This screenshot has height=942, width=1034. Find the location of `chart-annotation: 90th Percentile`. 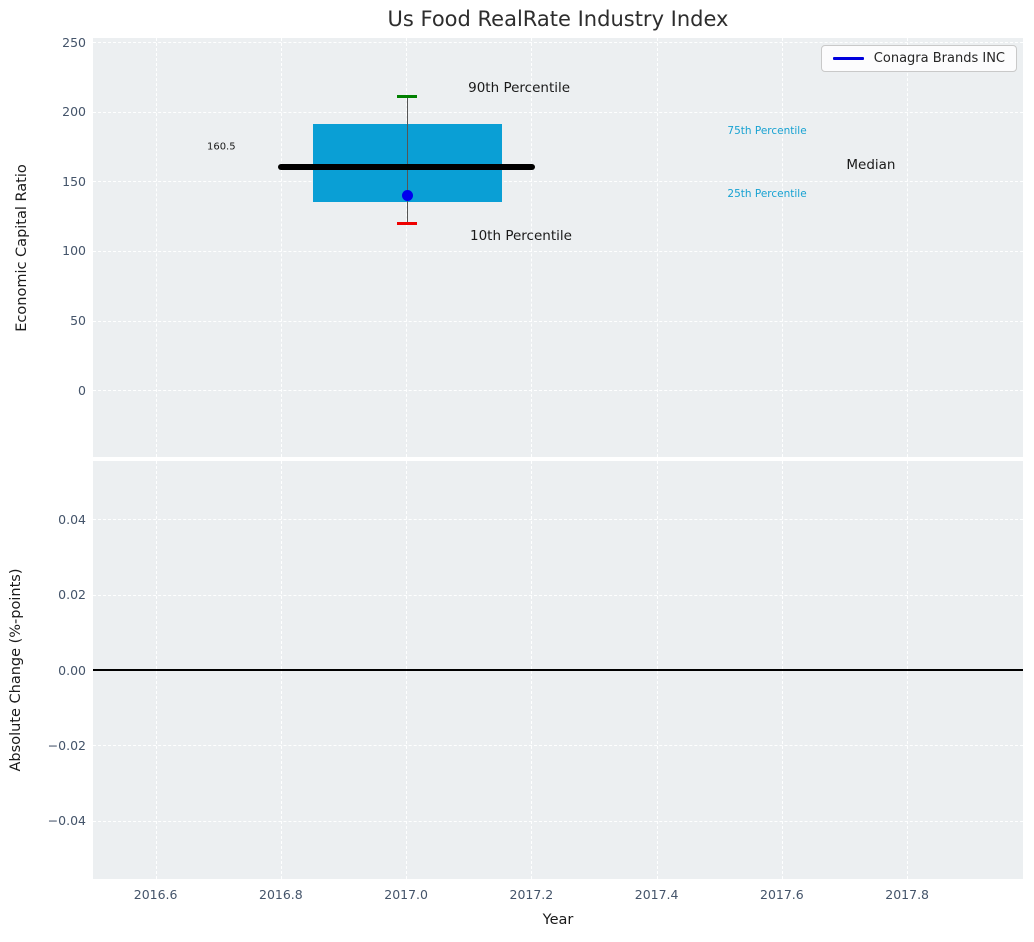

chart-annotation: 90th Percentile is located at coordinates (519, 87).